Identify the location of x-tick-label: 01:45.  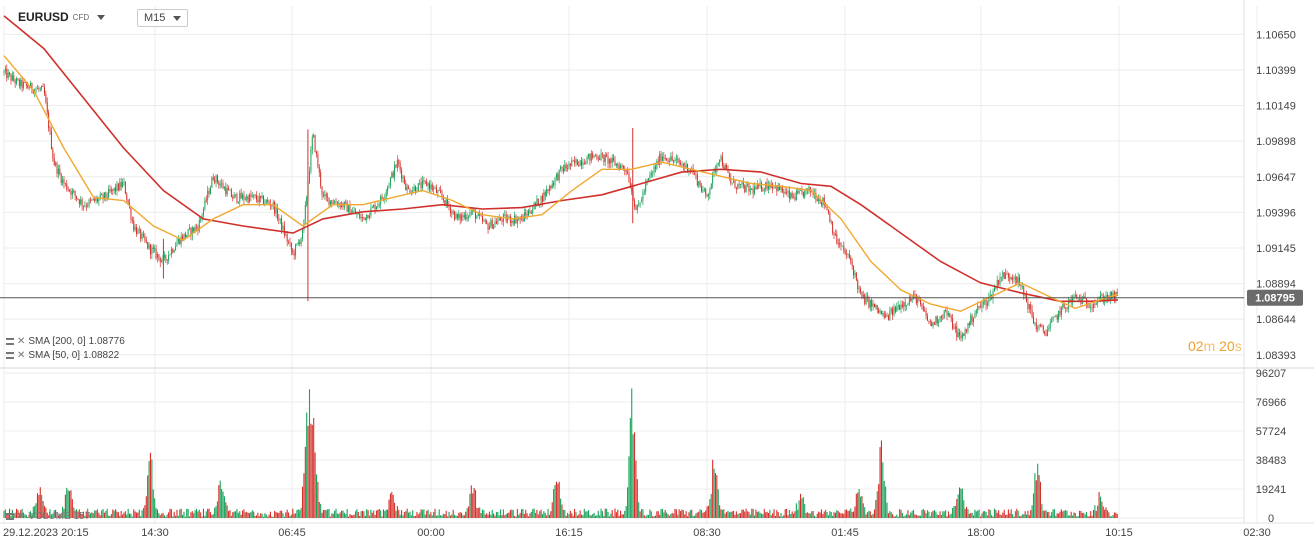
(845, 533).